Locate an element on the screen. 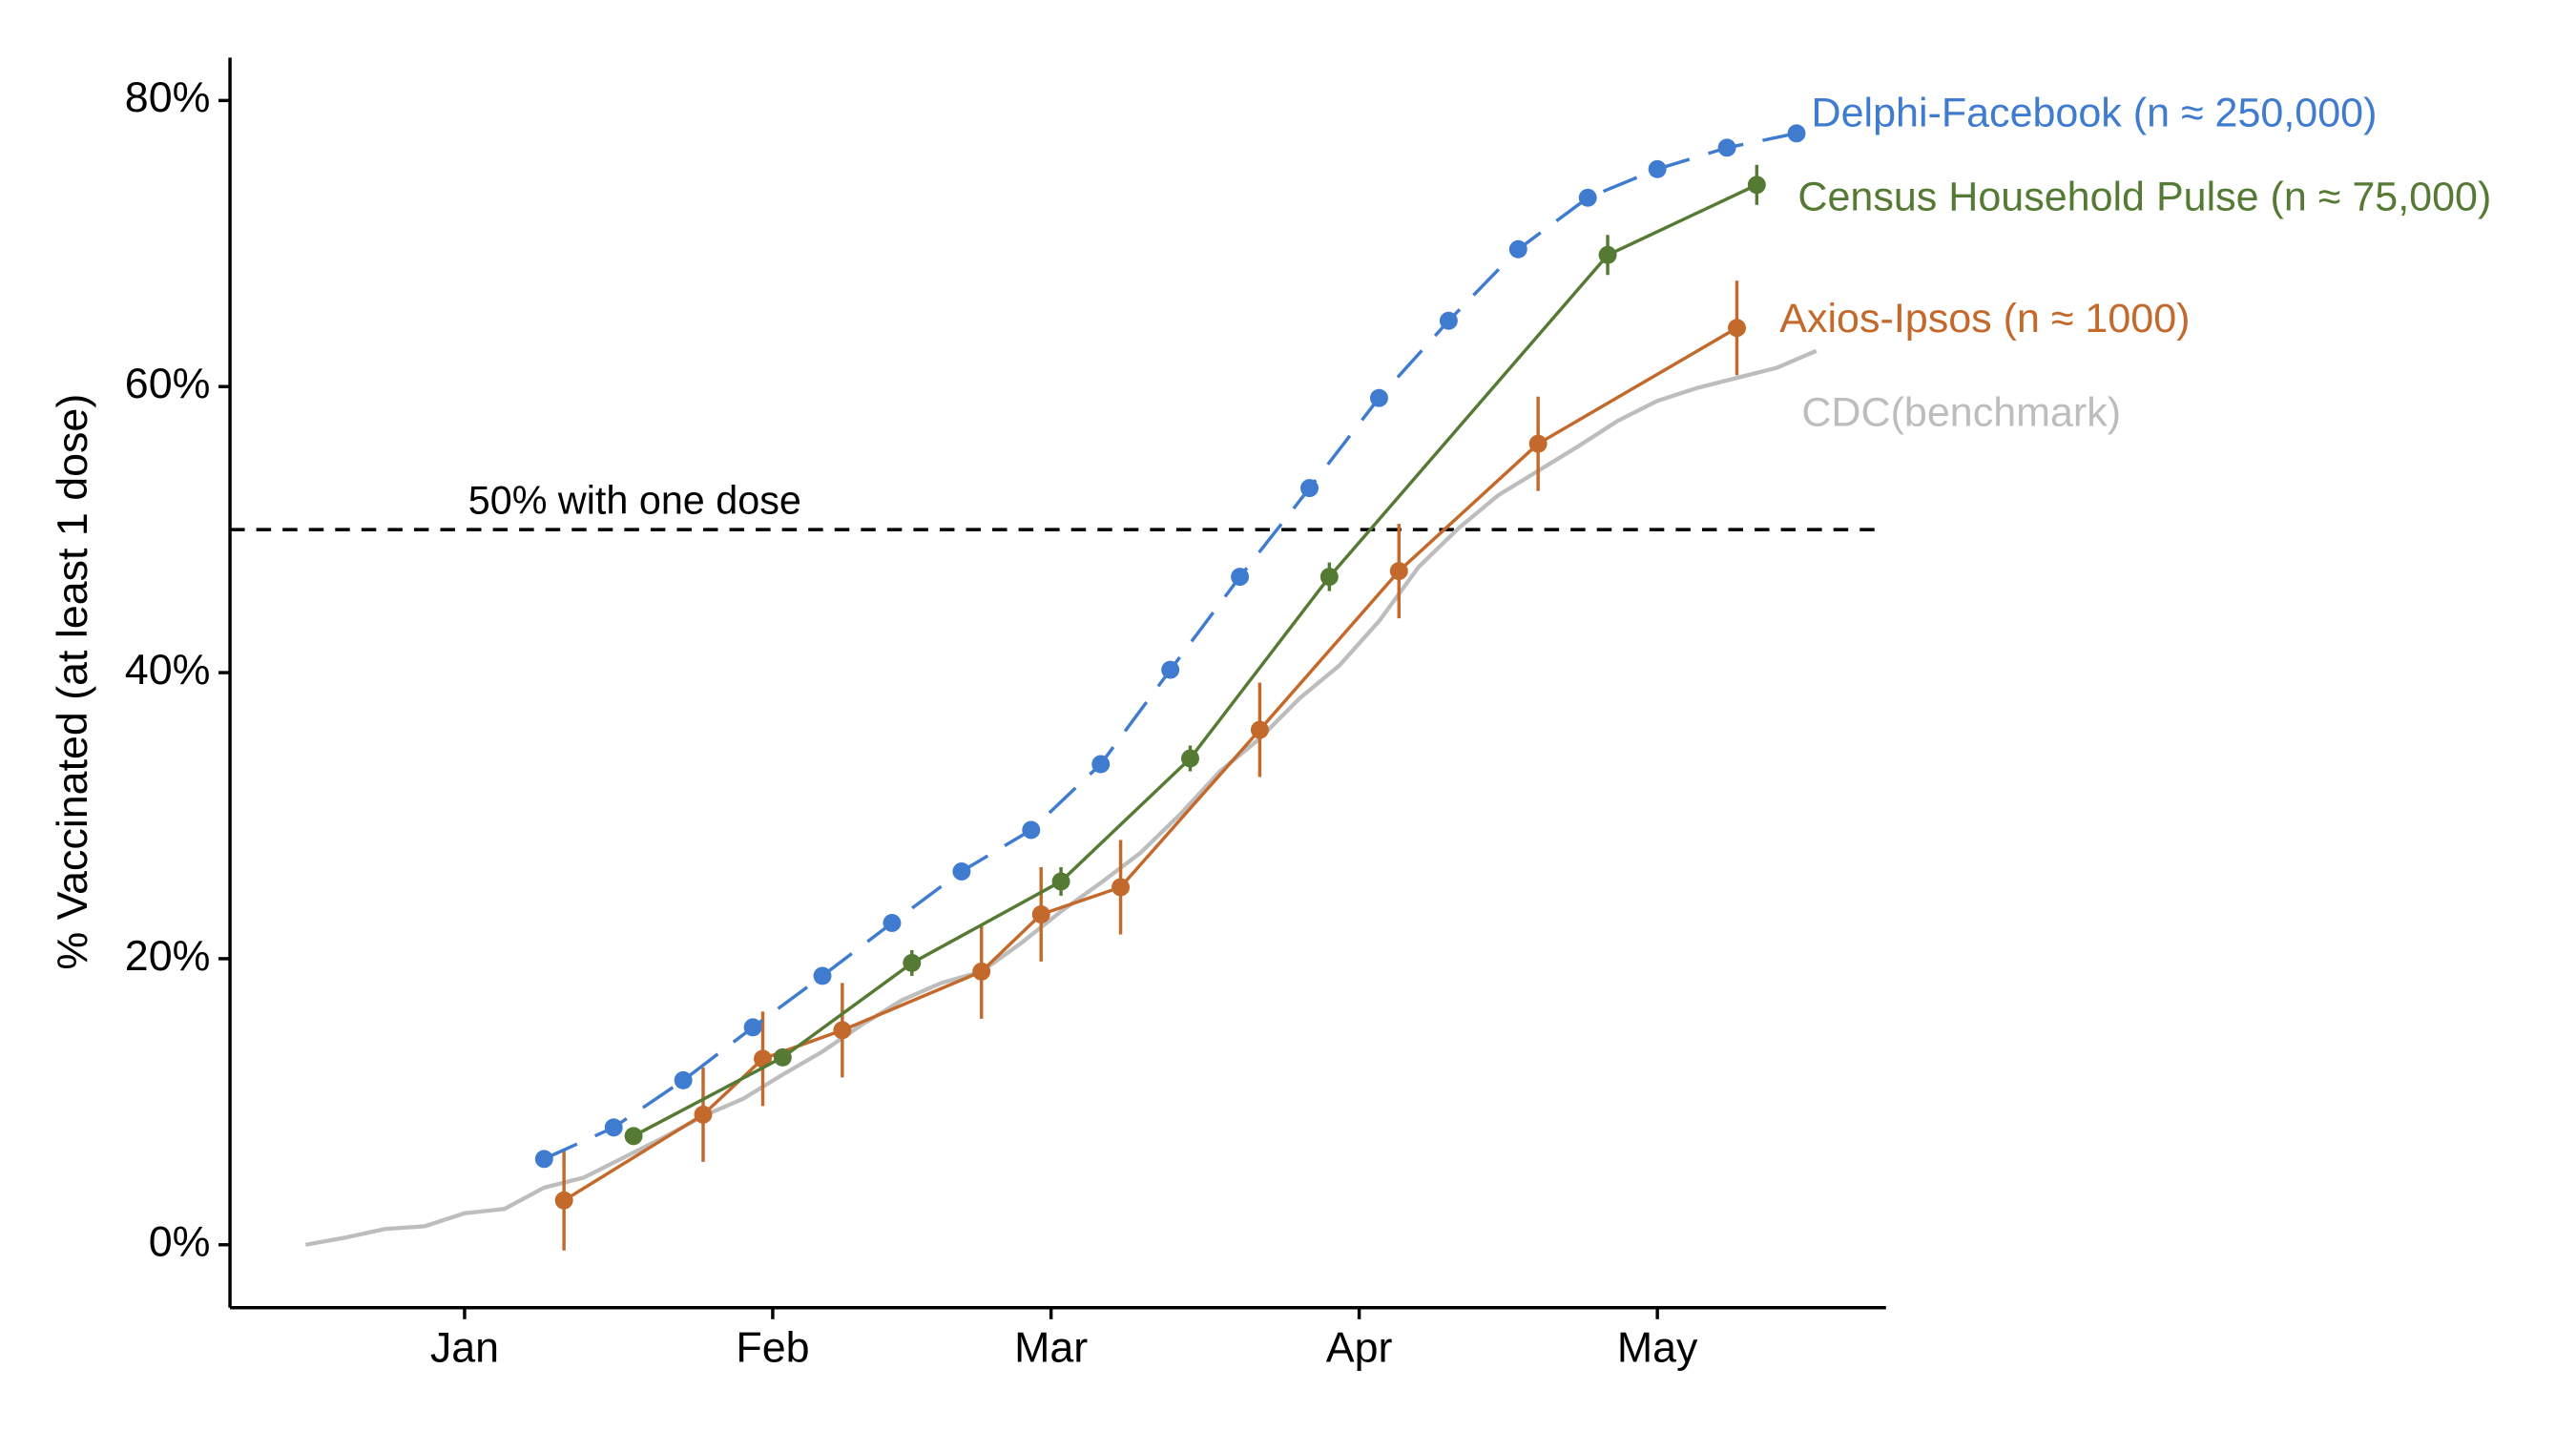 This screenshot has height=1431, width=2576. y-tick-label: 20% is located at coordinates (168, 956).